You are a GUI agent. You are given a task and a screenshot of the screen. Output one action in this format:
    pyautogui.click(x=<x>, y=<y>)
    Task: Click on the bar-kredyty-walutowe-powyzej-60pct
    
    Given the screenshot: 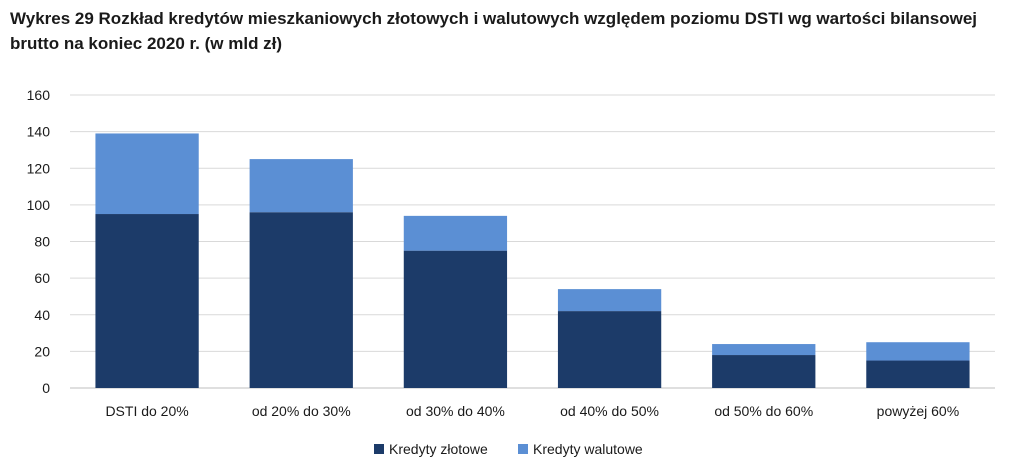 What is the action you would take?
    pyautogui.click(x=918, y=351)
    